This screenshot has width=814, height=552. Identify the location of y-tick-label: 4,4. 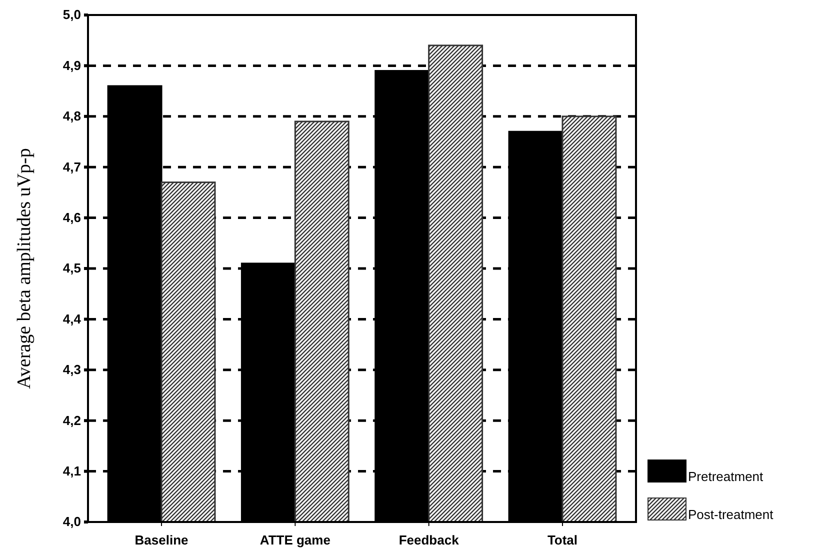
(72, 318).